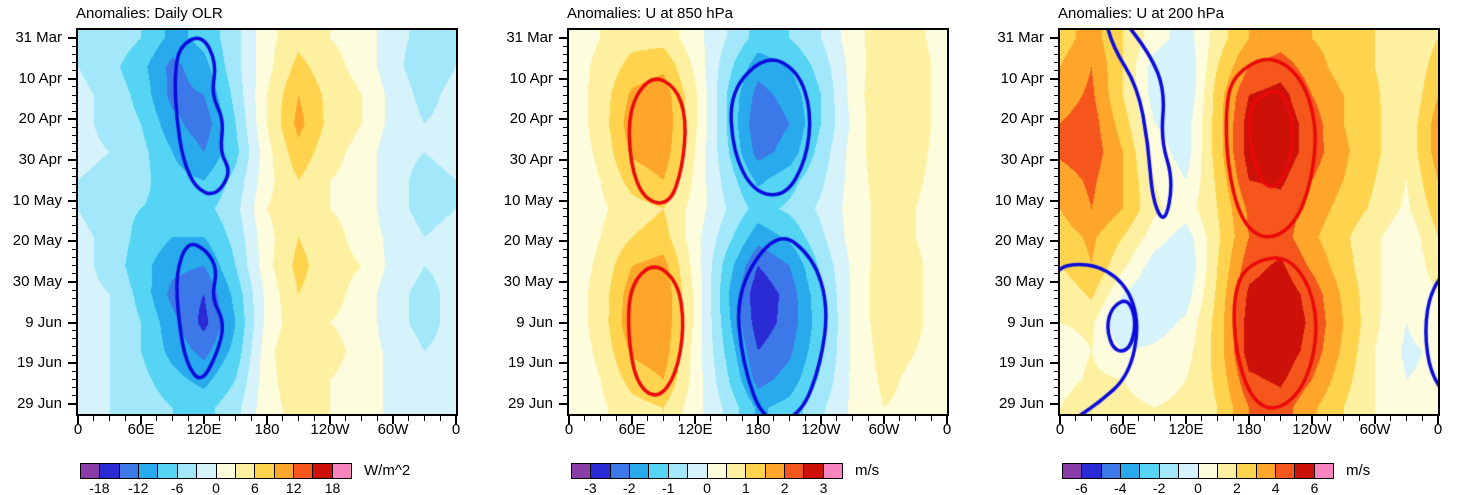 The image size is (1473, 495). I want to click on colorbar-tick-label: 2, so click(784, 487).